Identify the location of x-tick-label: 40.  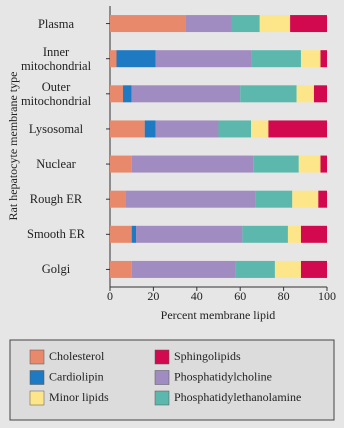
(197, 296).